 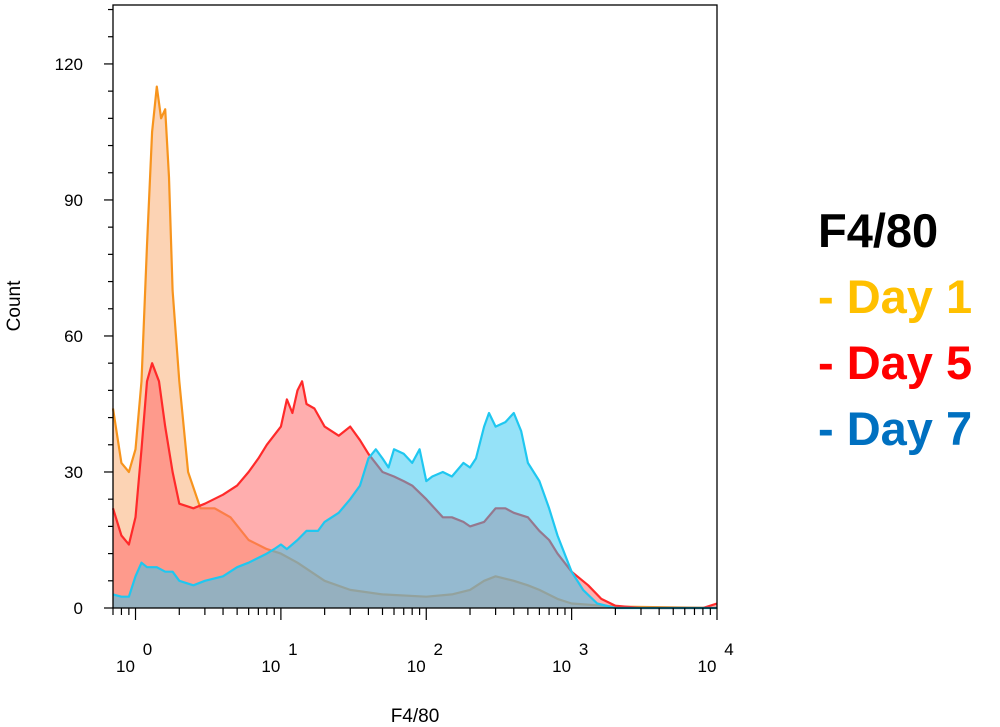 What do you see at coordinates (438, 649) in the screenshot?
I see `x-tick-exponent: 2` at bounding box center [438, 649].